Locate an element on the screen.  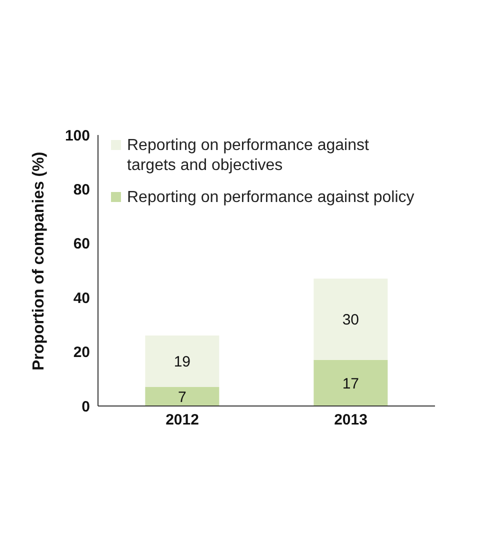
y-tick-label: 60 is located at coordinates (81, 244).